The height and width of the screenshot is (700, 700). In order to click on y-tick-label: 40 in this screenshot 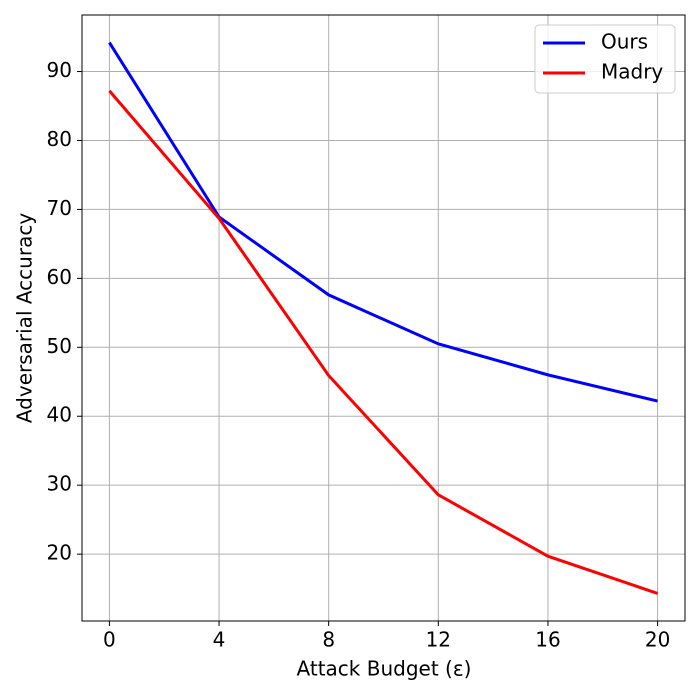, I will do `click(59, 415)`.